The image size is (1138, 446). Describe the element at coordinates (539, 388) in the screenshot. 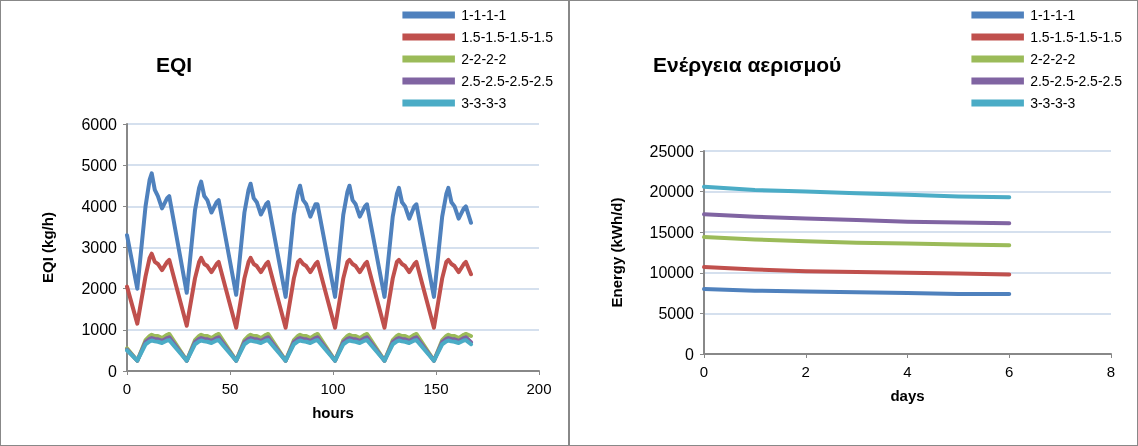

I see `x-tick-label: 200` at that location.